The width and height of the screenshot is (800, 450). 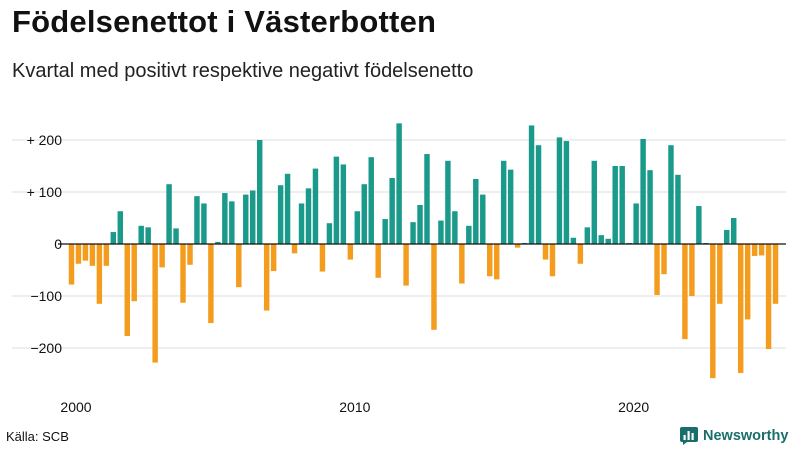 What do you see at coordinates (224, 21) in the screenshot?
I see `chart-title: Födelsenettot i Västerbotten` at bounding box center [224, 21].